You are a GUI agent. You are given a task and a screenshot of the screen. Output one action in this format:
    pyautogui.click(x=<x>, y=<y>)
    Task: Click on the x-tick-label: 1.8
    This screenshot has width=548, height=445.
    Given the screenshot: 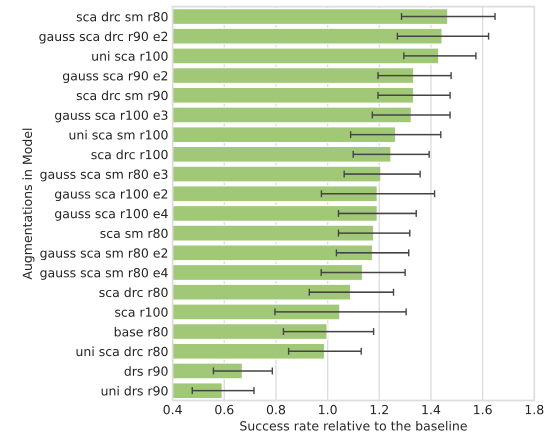 What is the action you would take?
    pyautogui.click(x=535, y=409)
    